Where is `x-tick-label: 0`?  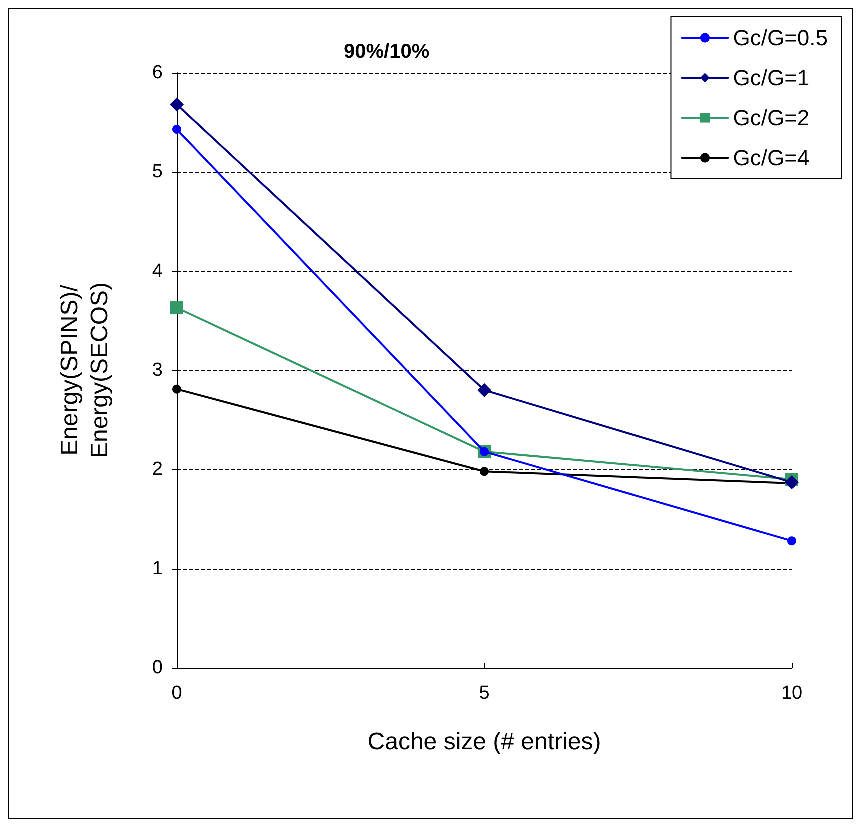
x-tick-label: 0 is located at coordinates (177, 693).